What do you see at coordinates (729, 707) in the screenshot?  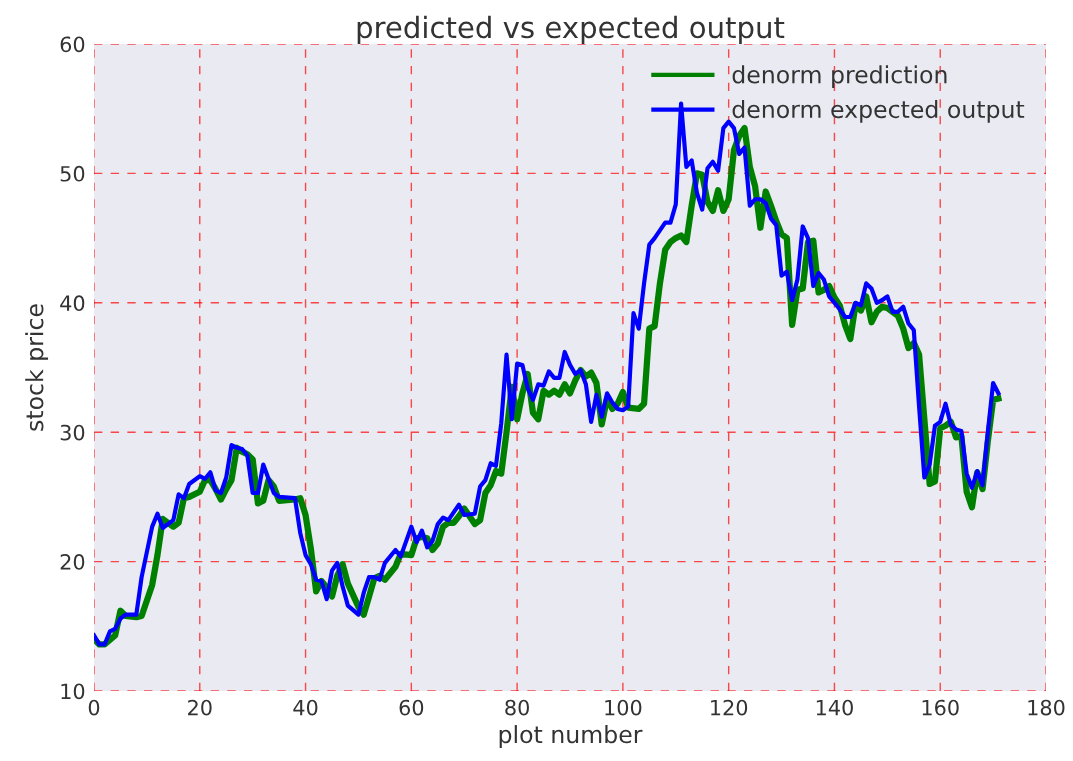 I see `x-tick-label: 120` at bounding box center [729, 707].